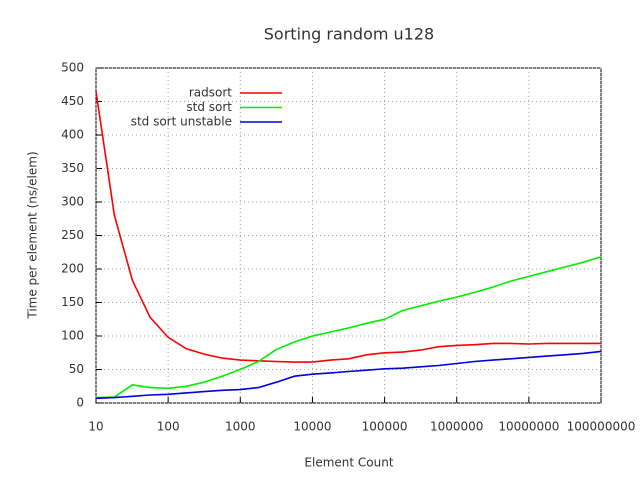 The image size is (640, 480). What do you see at coordinates (72, 68) in the screenshot?
I see `y-tick-label: 500` at bounding box center [72, 68].